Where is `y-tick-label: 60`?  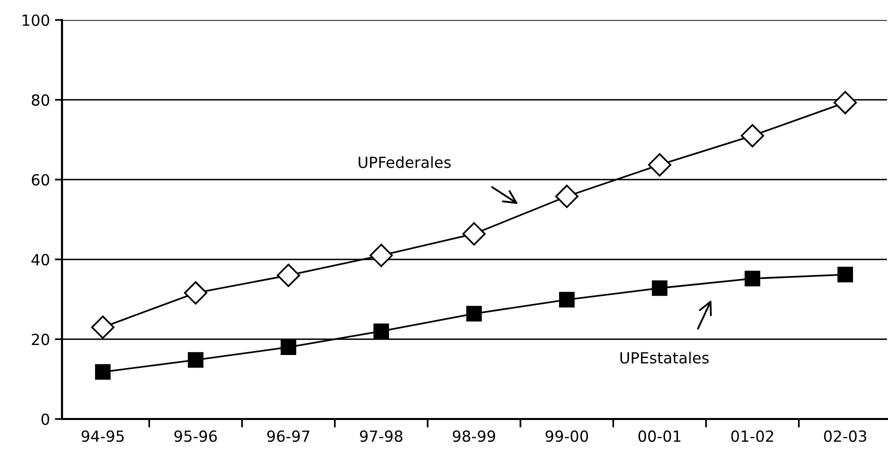
y-tick-label: 60 is located at coordinates (41, 180).